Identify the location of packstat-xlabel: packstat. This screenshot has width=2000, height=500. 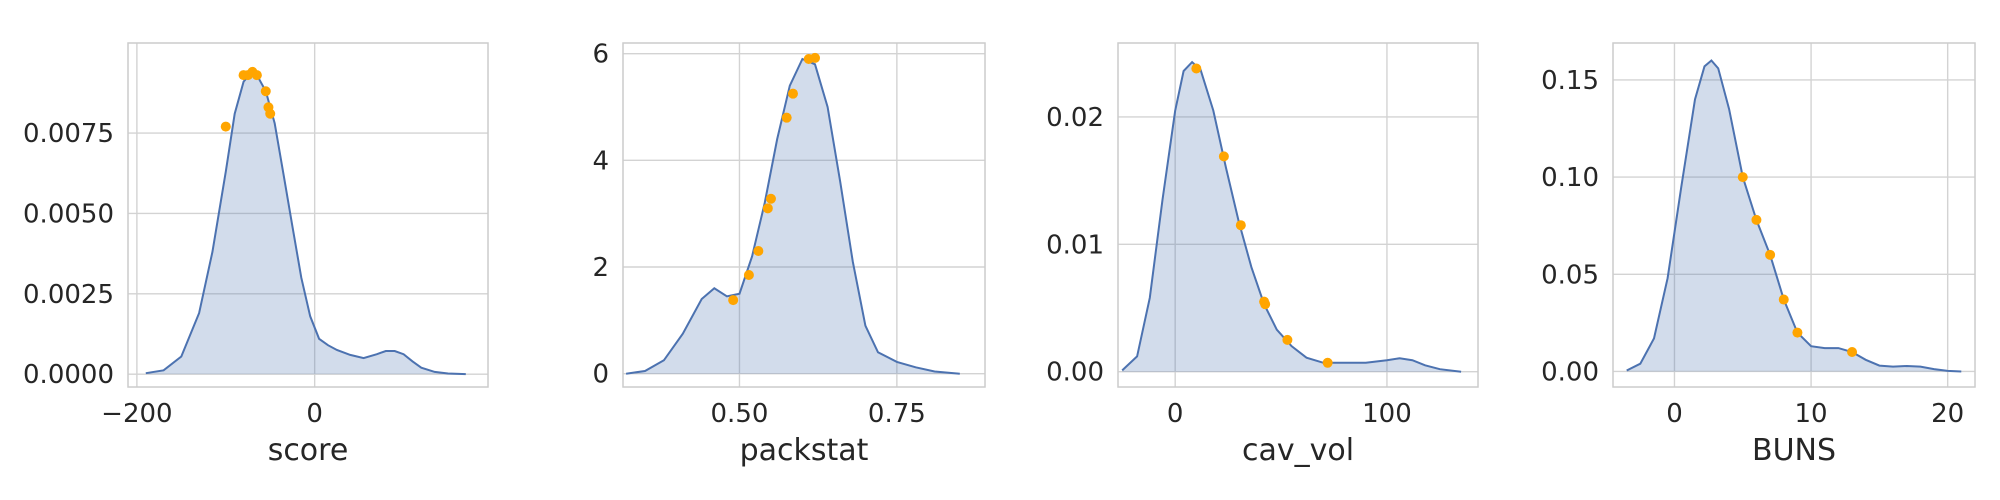
(804, 450).